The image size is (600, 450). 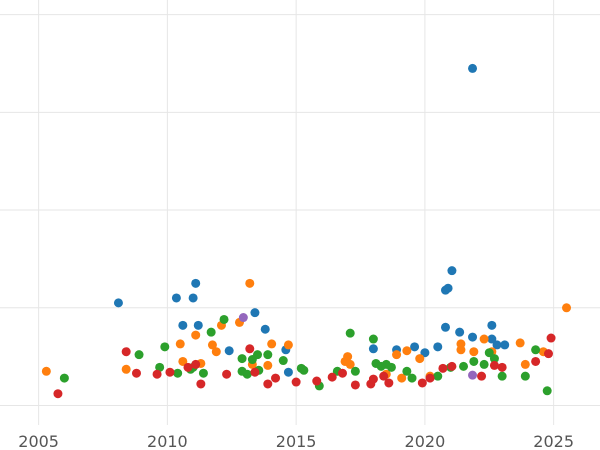 What do you see at coordinates (38, 441) in the screenshot?
I see `x-tick-label: 2005` at bounding box center [38, 441].